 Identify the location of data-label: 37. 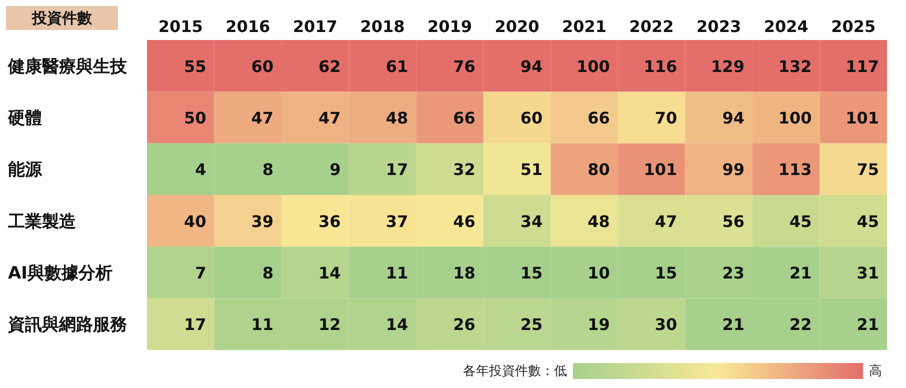
(397, 221).